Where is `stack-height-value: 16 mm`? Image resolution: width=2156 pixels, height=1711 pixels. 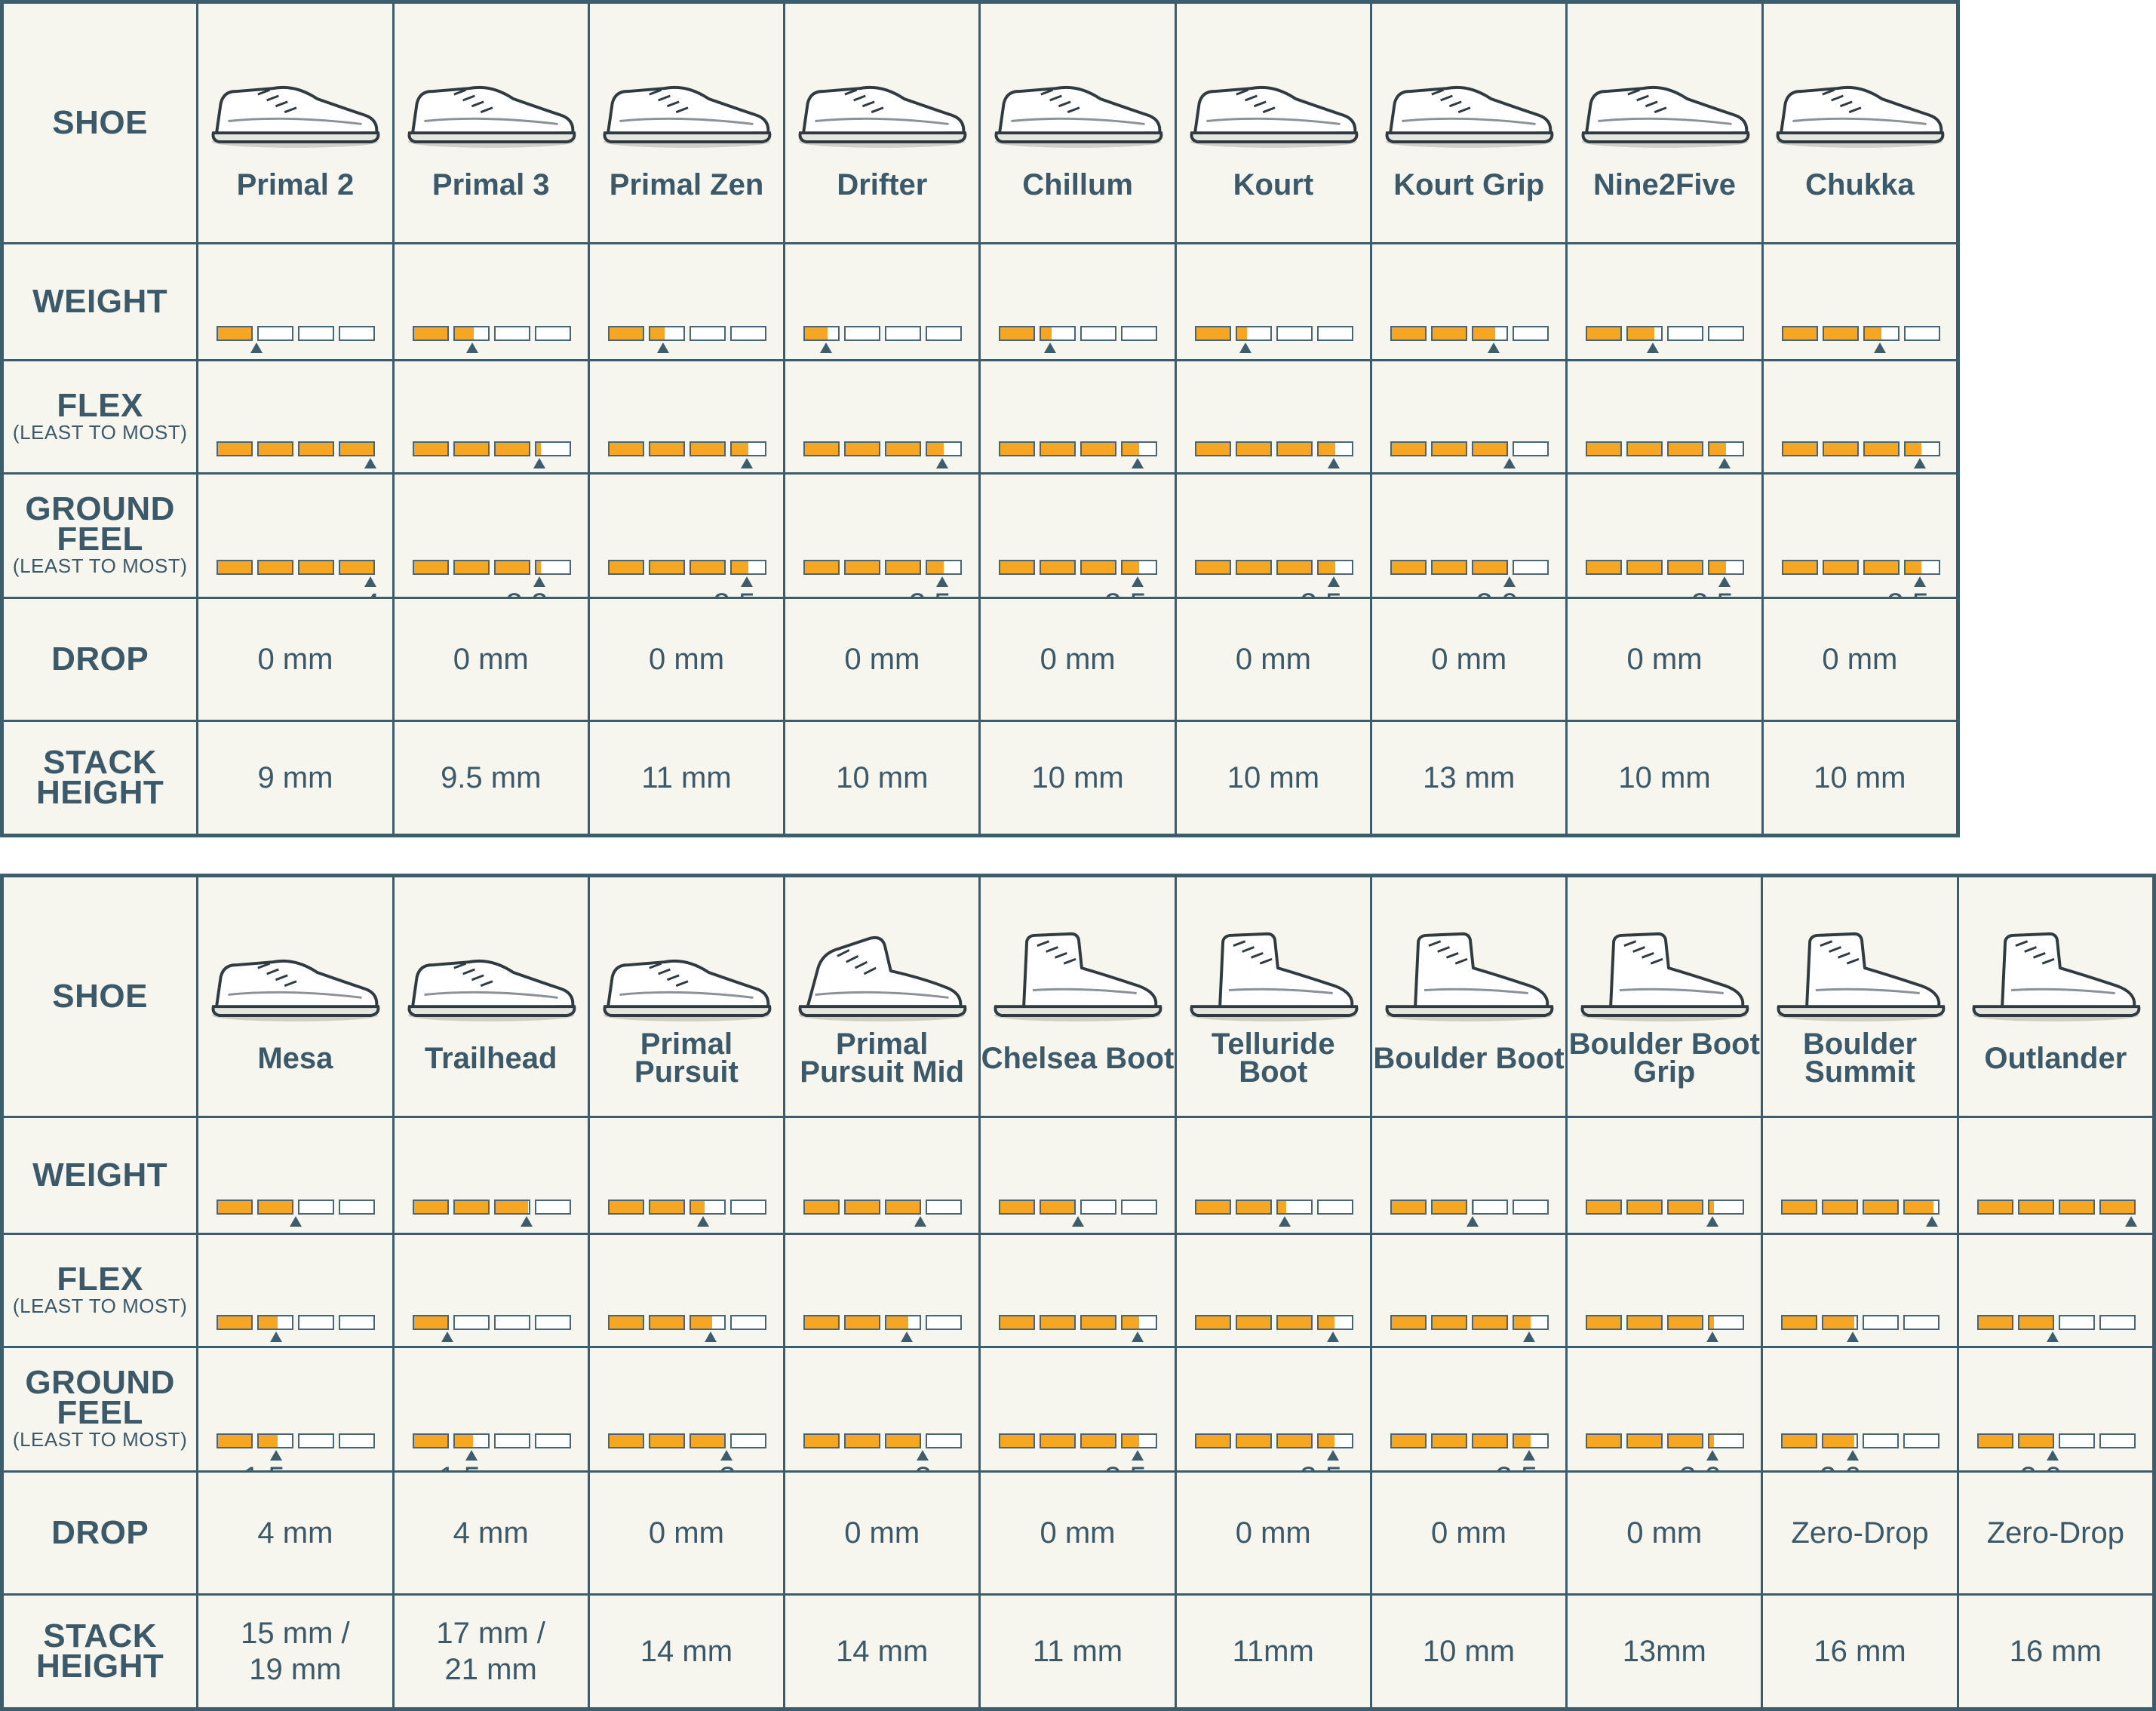 stack-height-value: 16 mm is located at coordinates (1859, 1652).